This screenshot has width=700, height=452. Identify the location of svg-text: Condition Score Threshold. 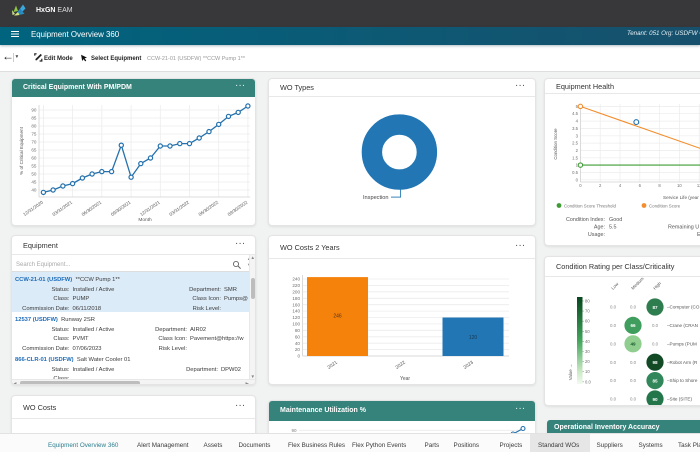
(590, 206).